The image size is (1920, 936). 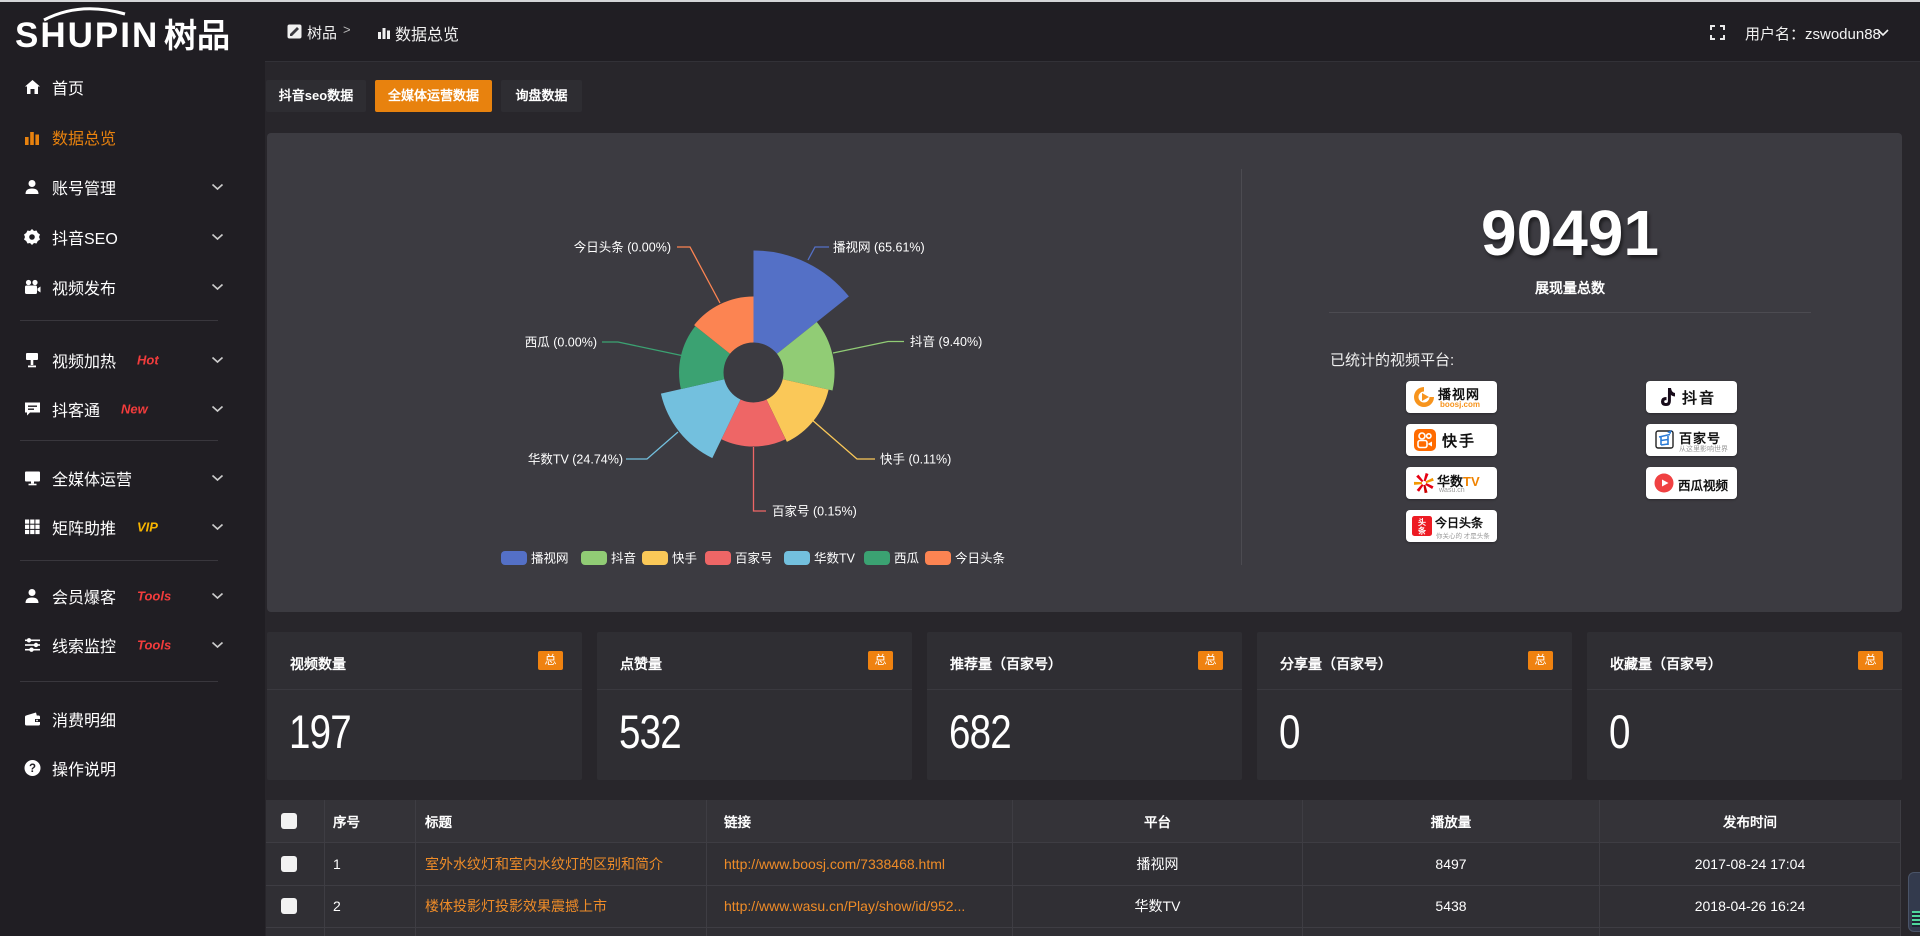 I want to click on svg-text: 西瓜, so click(x=907, y=559).